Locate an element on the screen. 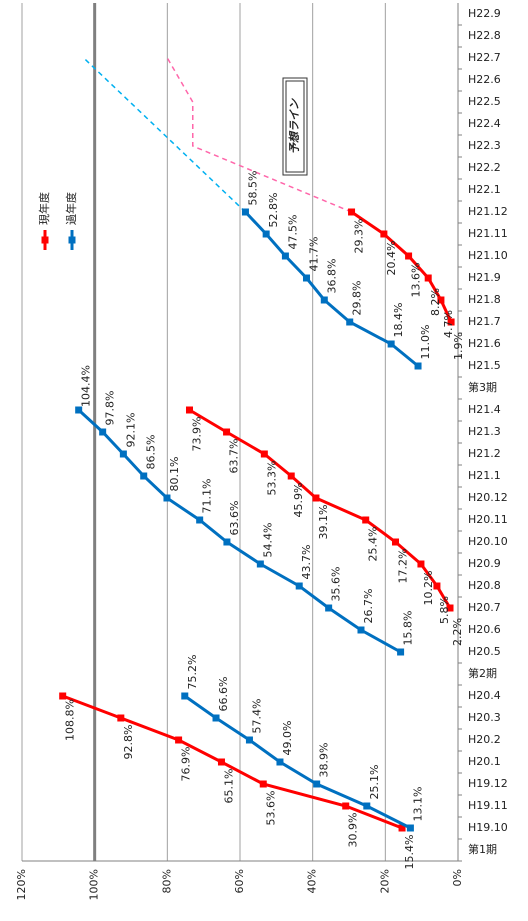 The height and width of the screenshot is (921, 528). data-label: 65.1% is located at coordinates (228, 786).